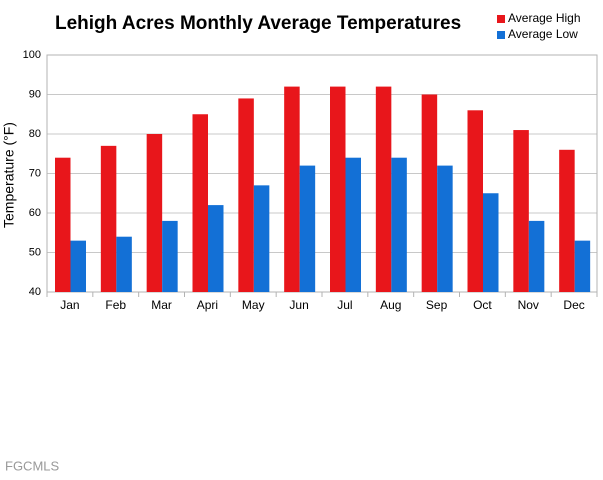 Image resolution: width=603 pixels, height=480 pixels. What do you see at coordinates (573, 305) in the screenshot?
I see `x-tick-label: Dec` at bounding box center [573, 305].